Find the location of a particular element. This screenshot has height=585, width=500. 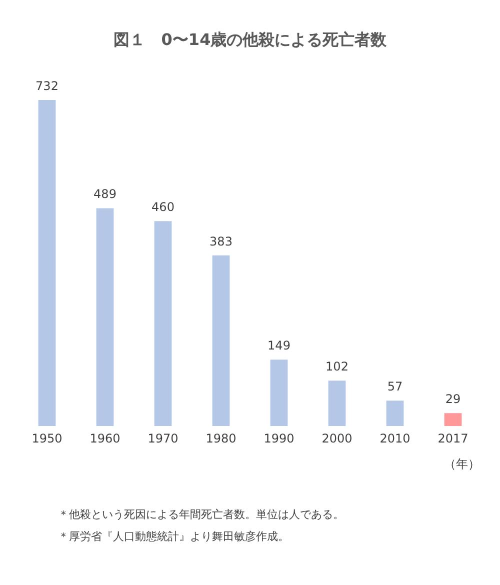

x-tick-label: 2000 is located at coordinates (337, 439).